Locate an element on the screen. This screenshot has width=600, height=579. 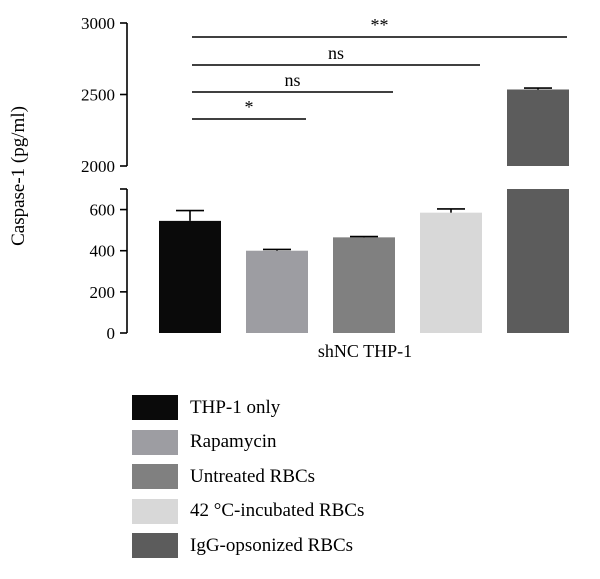
bar-igg-opsonized-rbcs-lower is located at coordinates (538, 261).